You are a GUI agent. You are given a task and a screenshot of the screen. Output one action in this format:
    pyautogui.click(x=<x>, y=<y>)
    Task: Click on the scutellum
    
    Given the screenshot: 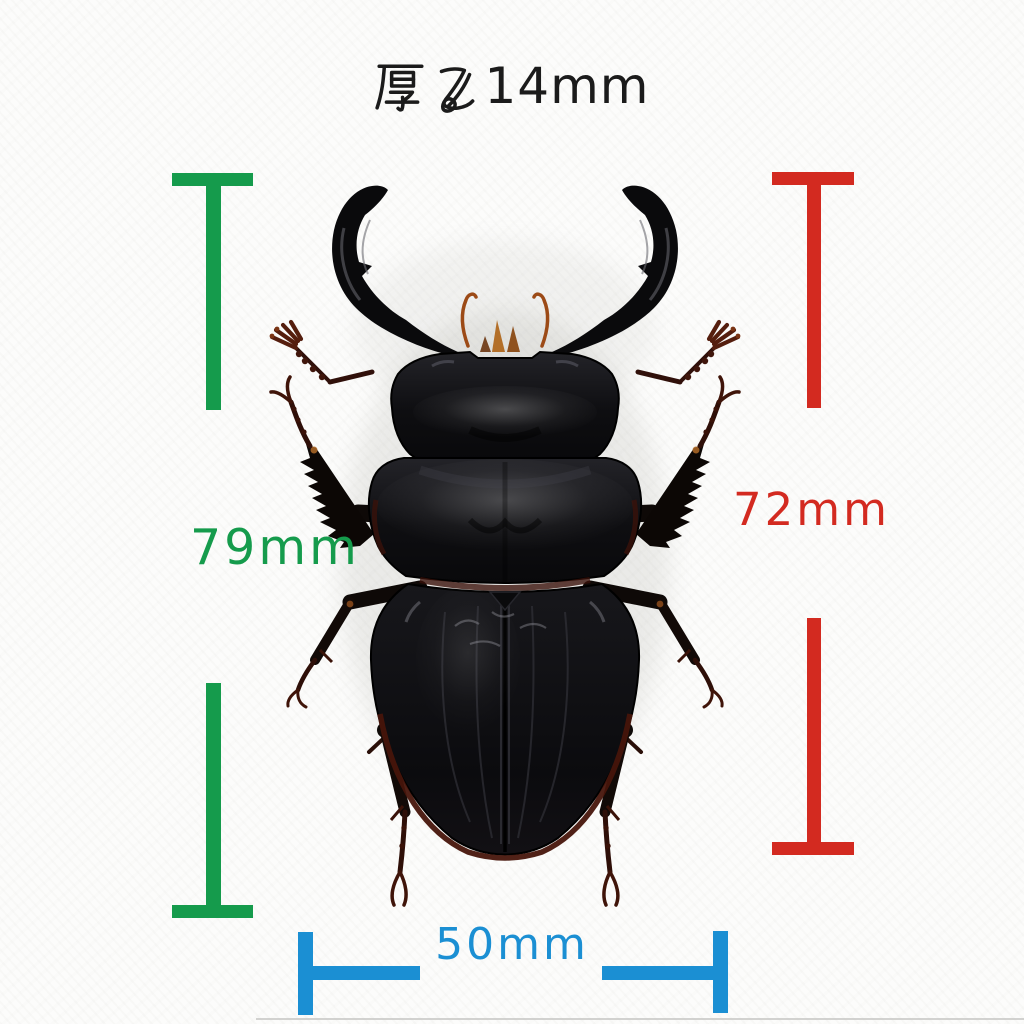 What is the action you would take?
    pyautogui.click(x=505, y=601)
    